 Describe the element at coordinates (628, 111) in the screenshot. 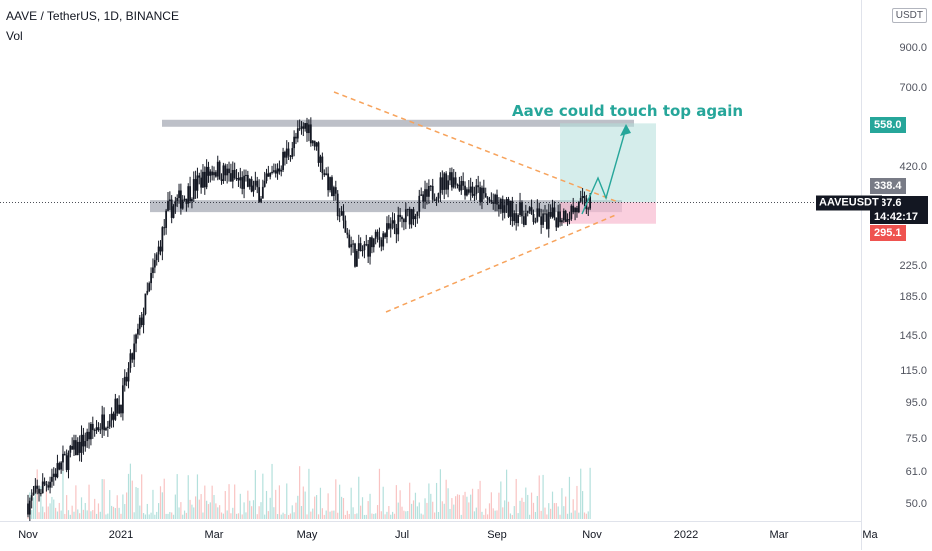

I see `trade-annotation: Aave could touch top again` at that location.